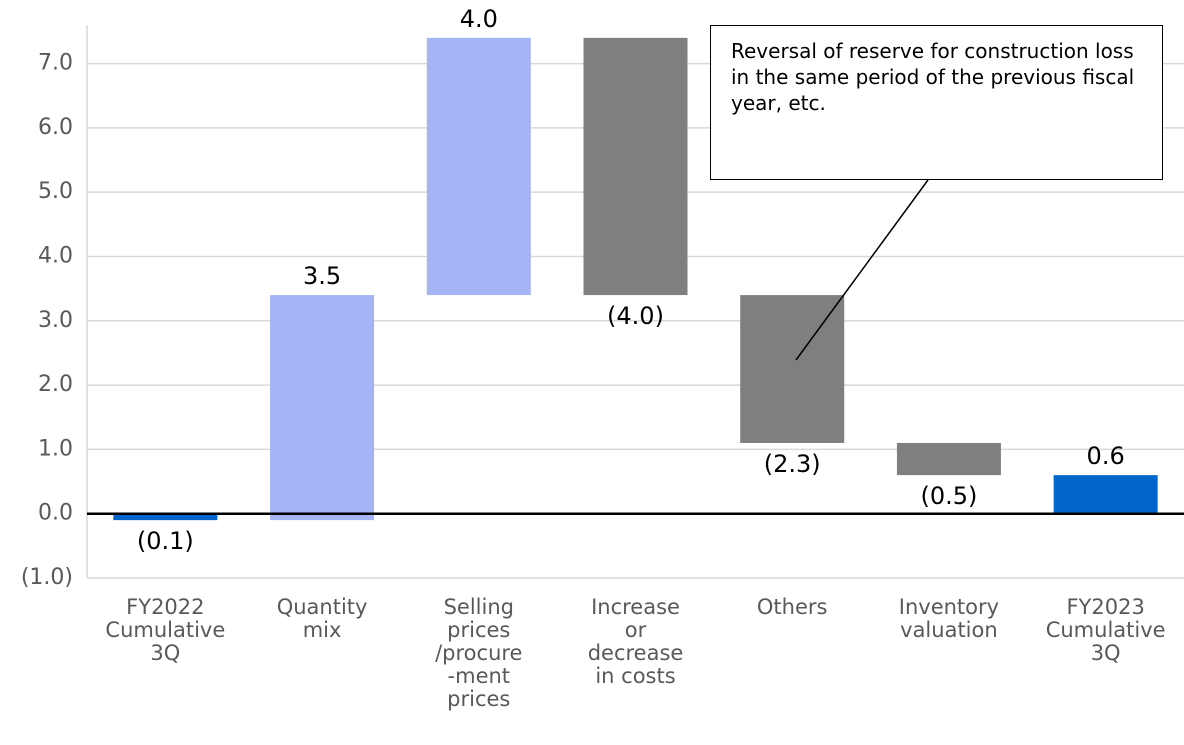 The image size is (1184, 745). Describe the element at coordinates (55, 191) in the screenshot. I see `y-tick-label: 5.0` at that location.